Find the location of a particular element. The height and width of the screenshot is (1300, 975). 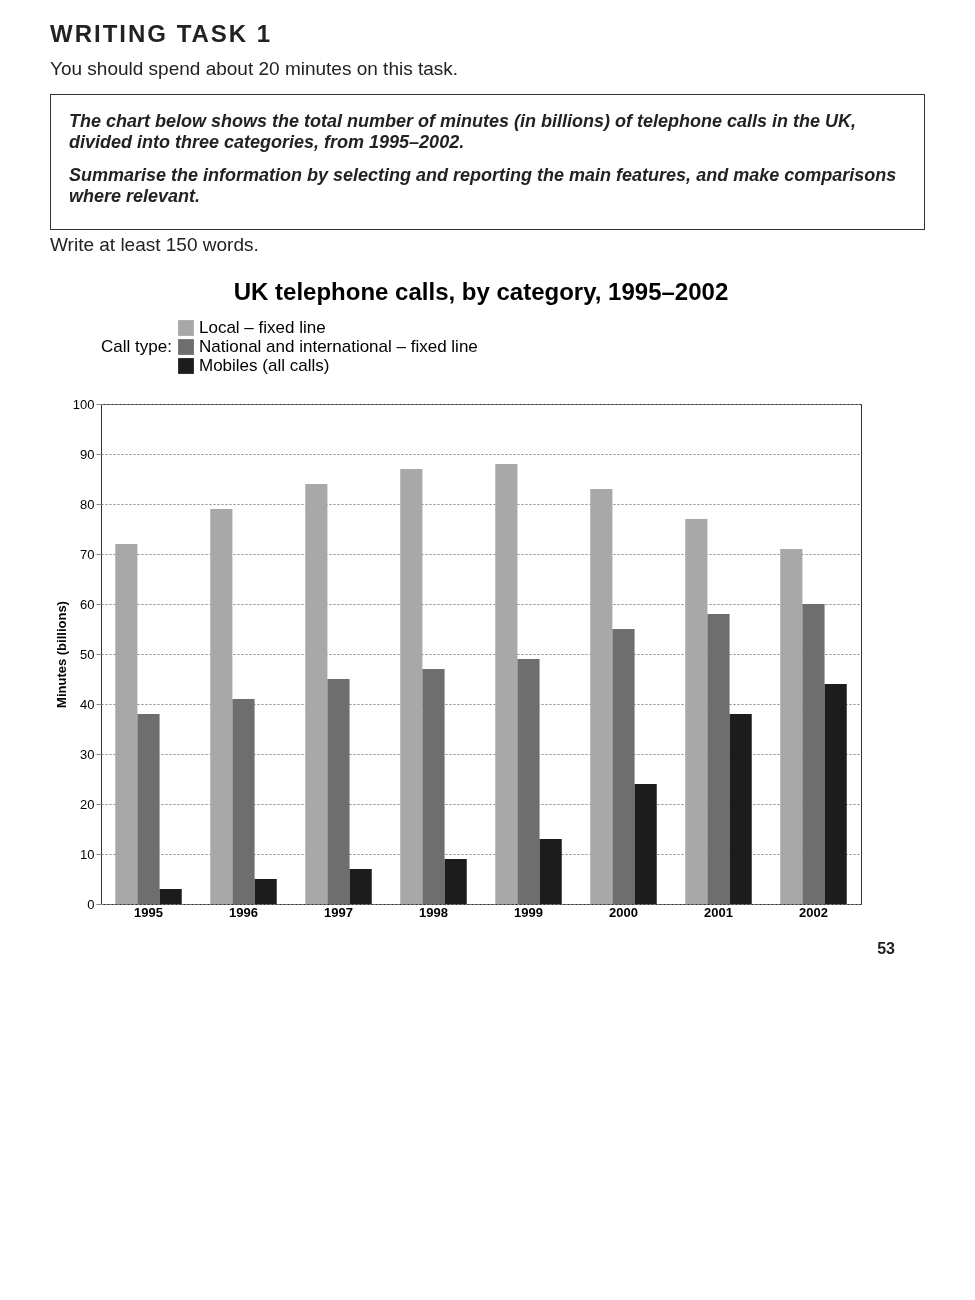

text: You should spend about 20 minutes on this task. is located at coordinates (255, 69).